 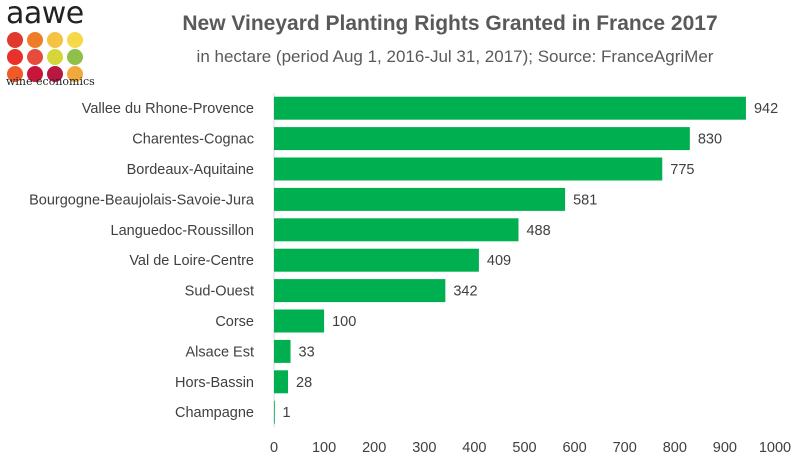 I want to click on x-tick-label: 800, so click(x=675, y=448).